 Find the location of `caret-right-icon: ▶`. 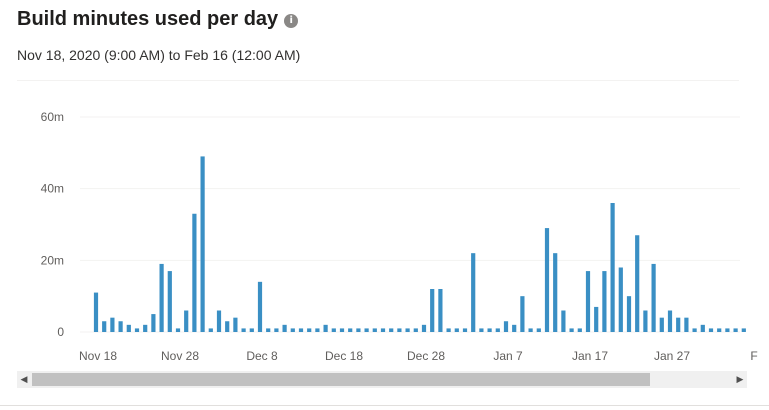

caret-right-icon: ▶ is located at coordinates (740, 379).